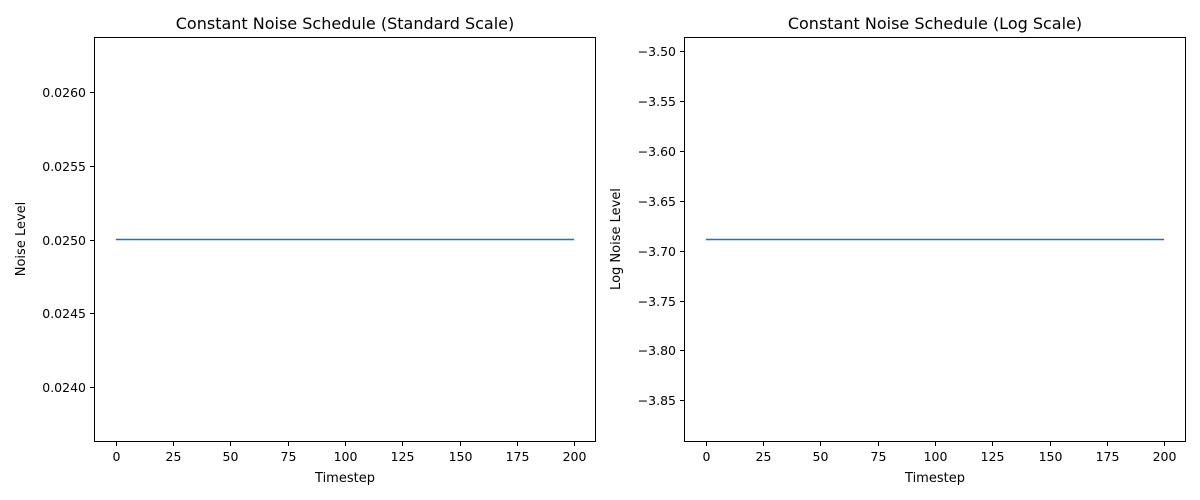 This screenshot has width=1200, height=500. I want to click on y-tick-label: 0.0255, so click(64, 166).